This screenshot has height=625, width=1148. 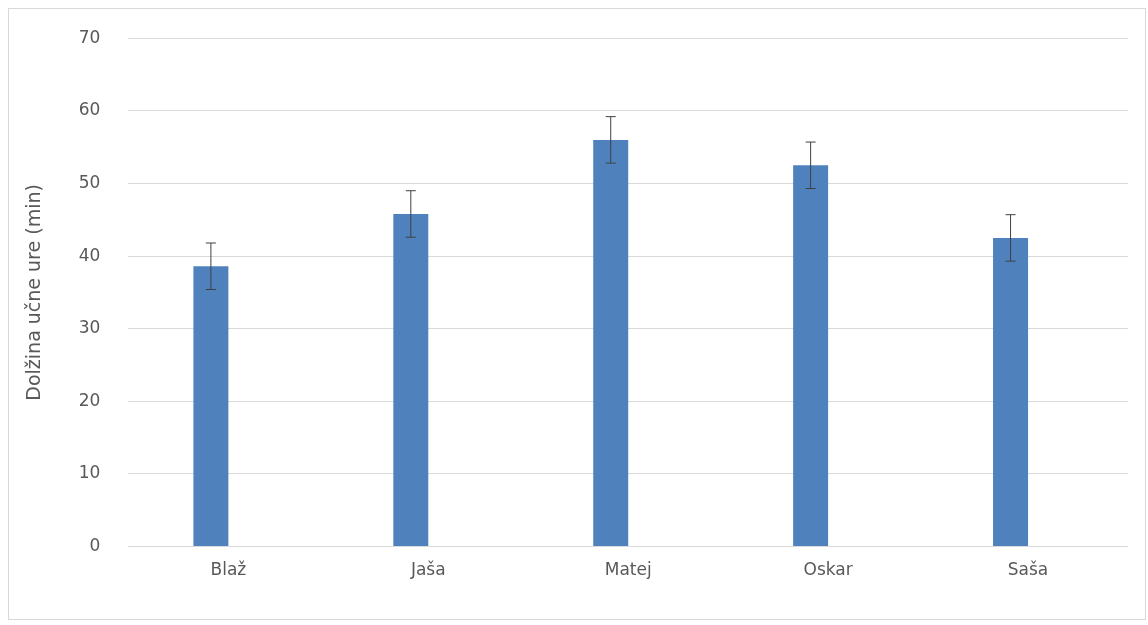 What do you see at coordinates (89, 472) in the screenshot?
I see `y-tick-label: 10` at bounding box center [89, 472].